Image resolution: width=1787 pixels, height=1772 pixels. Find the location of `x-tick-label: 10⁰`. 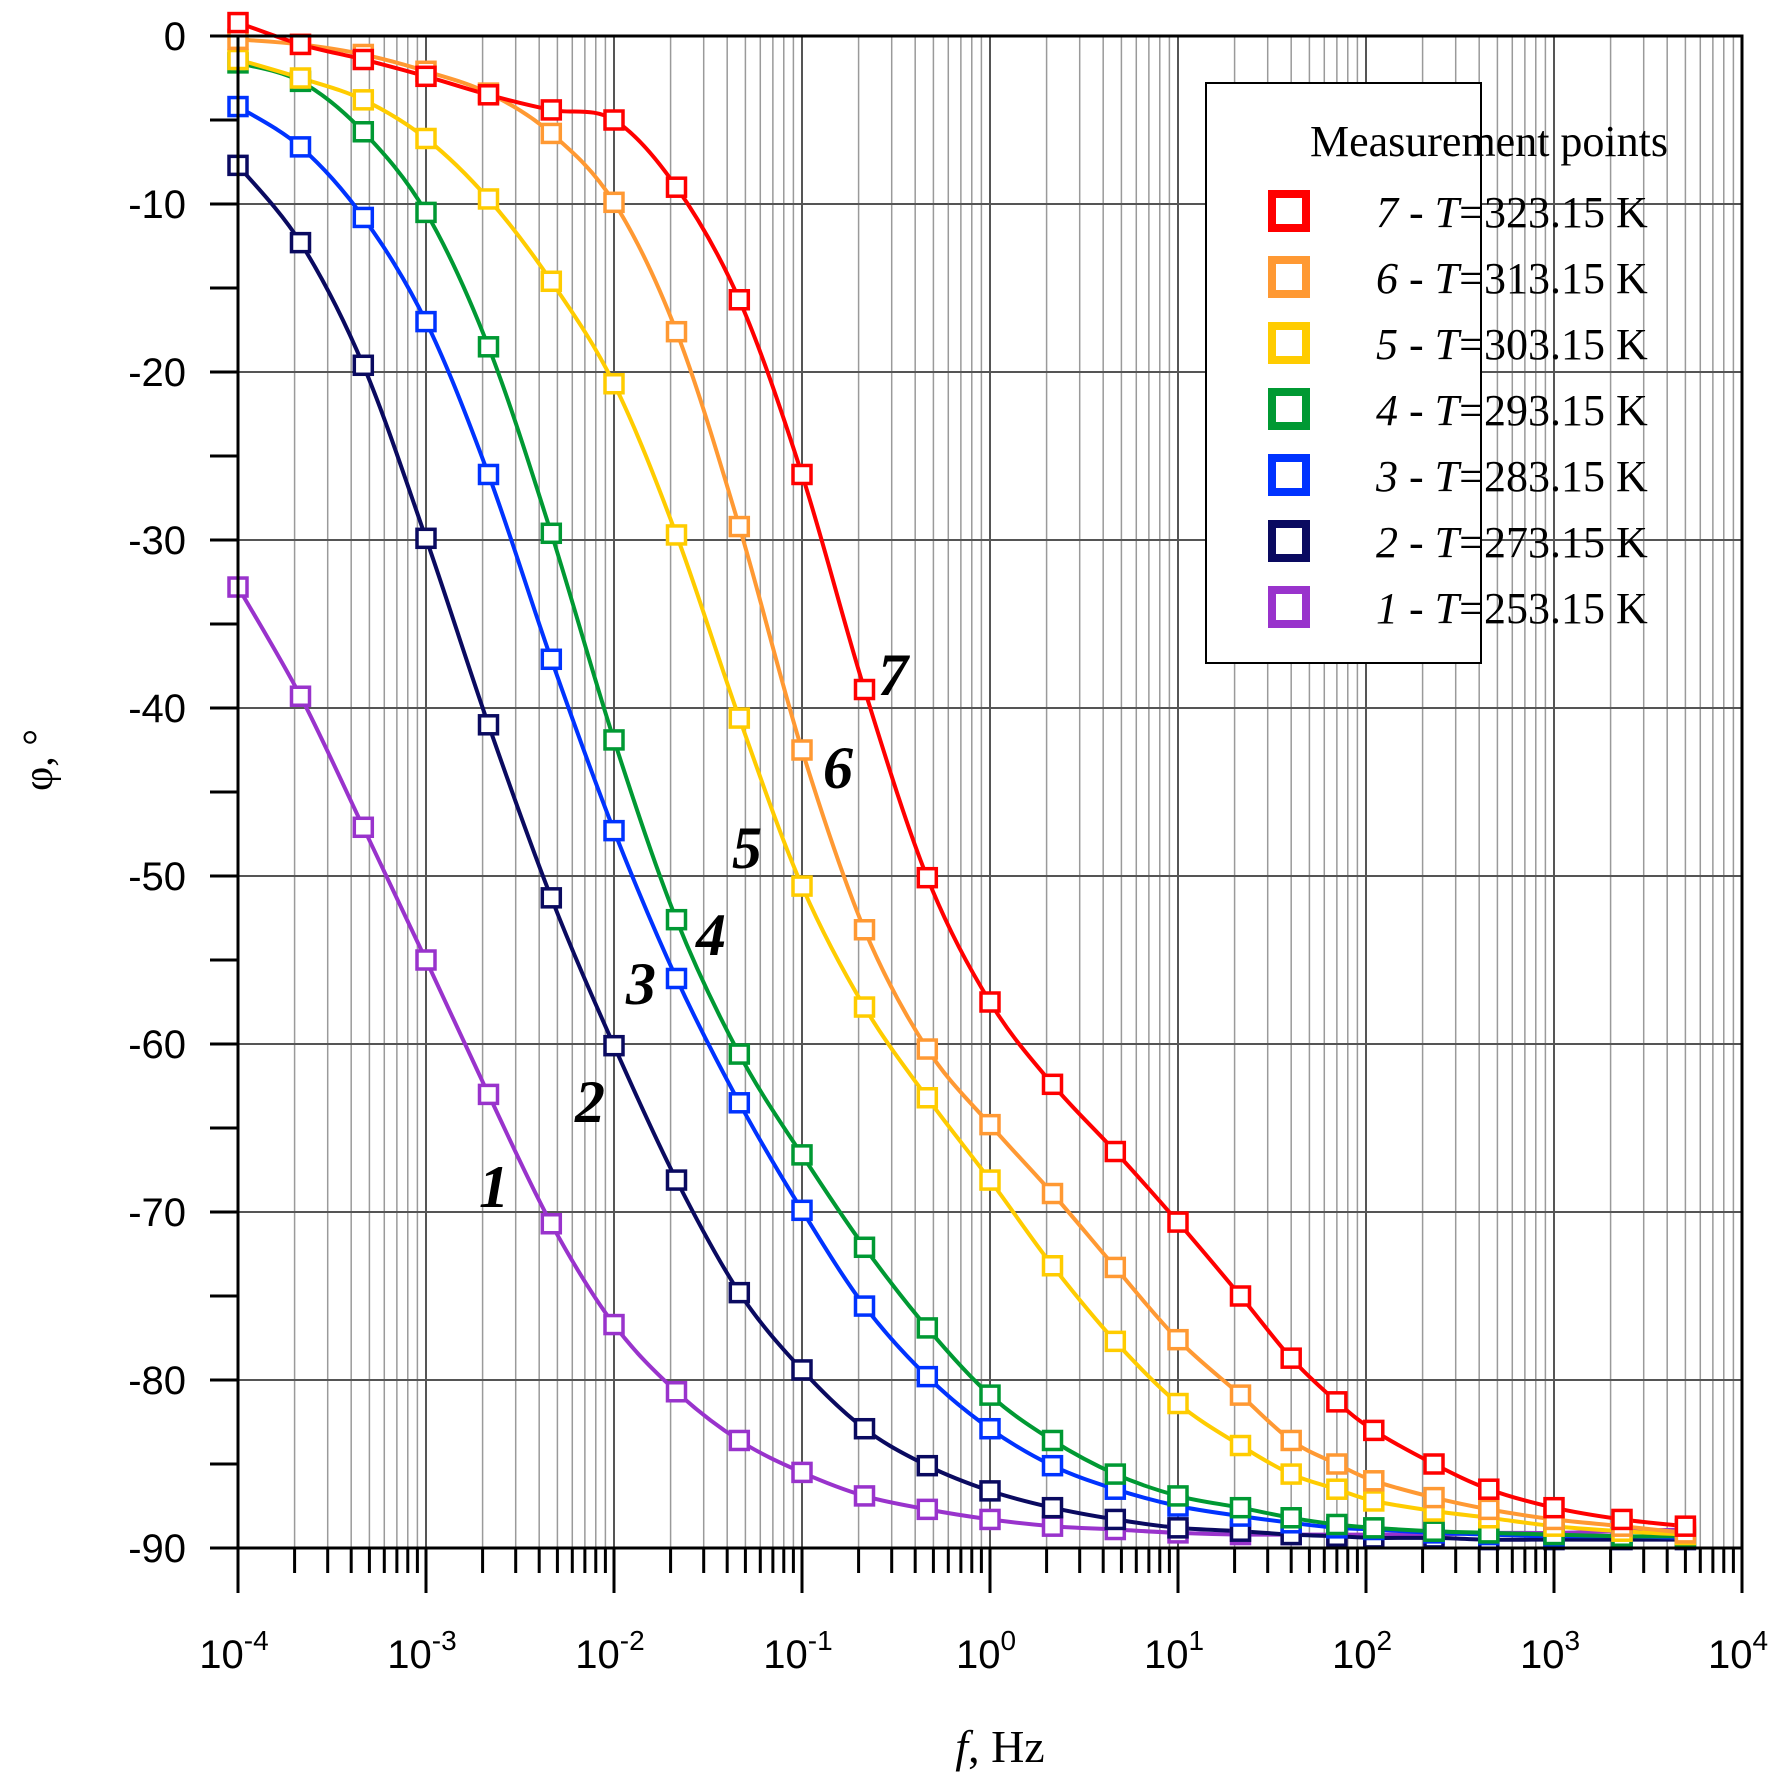

x-tick-label: 10⁰ is located at coordinates (986, 1651).